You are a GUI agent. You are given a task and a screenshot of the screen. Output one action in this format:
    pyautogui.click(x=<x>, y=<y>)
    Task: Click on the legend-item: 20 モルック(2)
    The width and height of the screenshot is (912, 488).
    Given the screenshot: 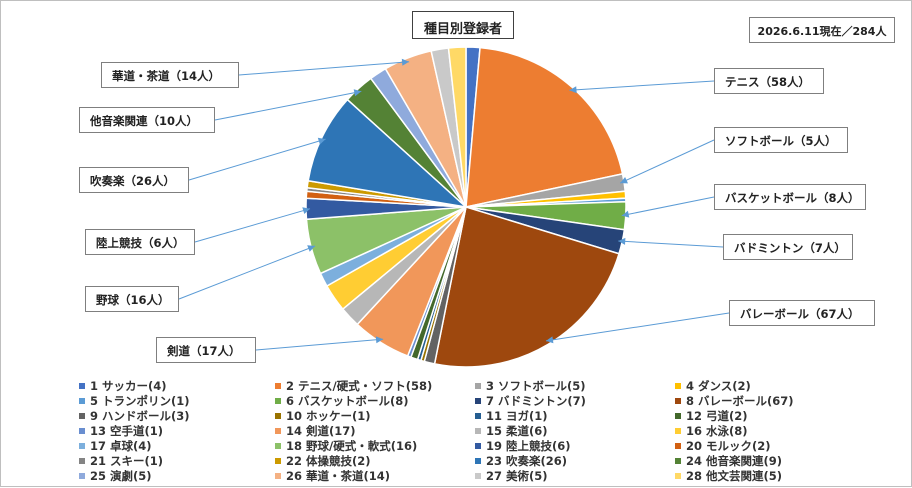 What is the action you would take?
    pyautogui.click(x=723, y=446)
    